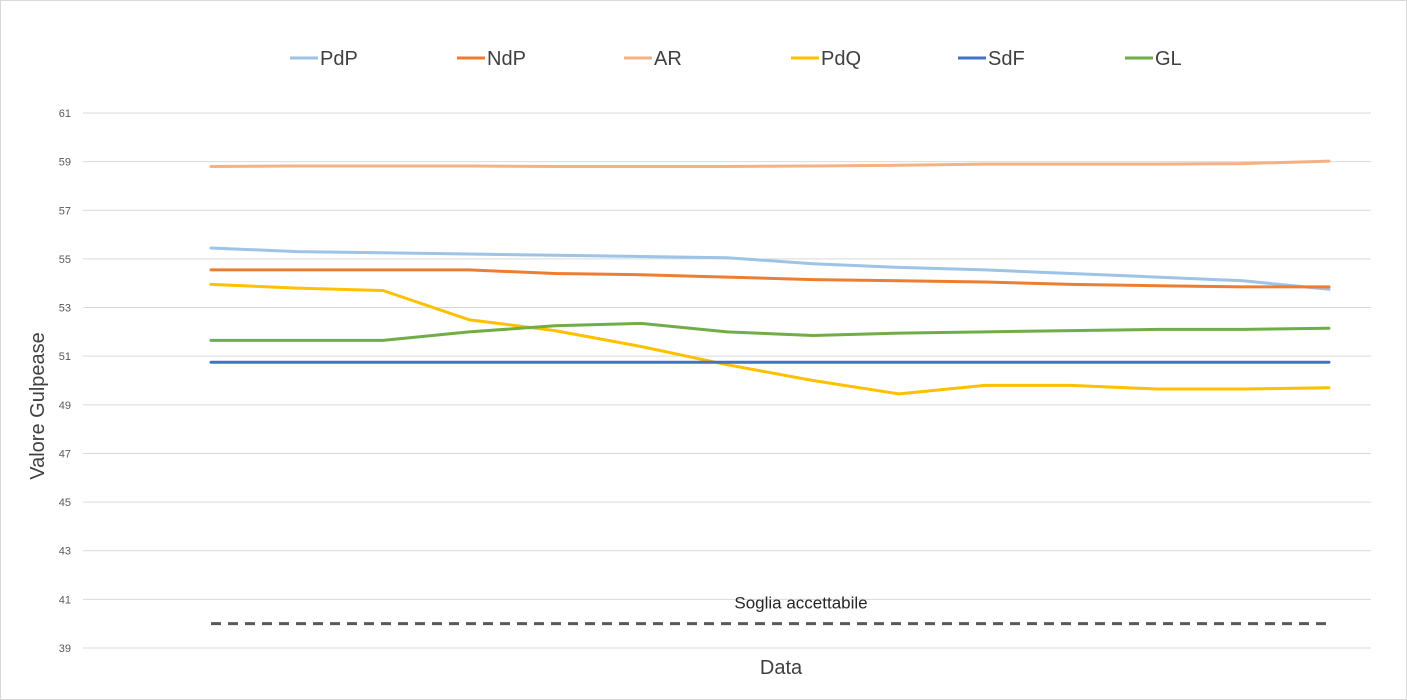 Image resolution: width=1407 pixels, height=700 pixels. What do you see at coordinates (65, 503) in the screenshot?
I see `y-tick-label: 45` at bounding box center [65, 503].